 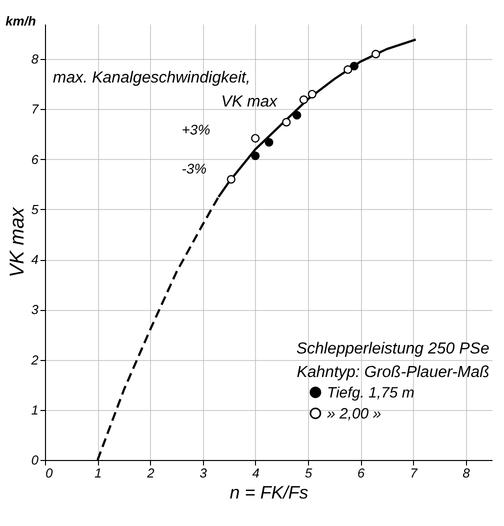 I want to click on x-tick-label: 4, so click(x=256, y=473).